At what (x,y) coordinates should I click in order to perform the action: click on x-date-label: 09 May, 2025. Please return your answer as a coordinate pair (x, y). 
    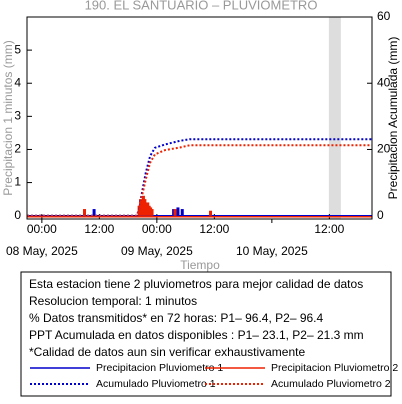
    Looking at the image, I should click on (157, 251).